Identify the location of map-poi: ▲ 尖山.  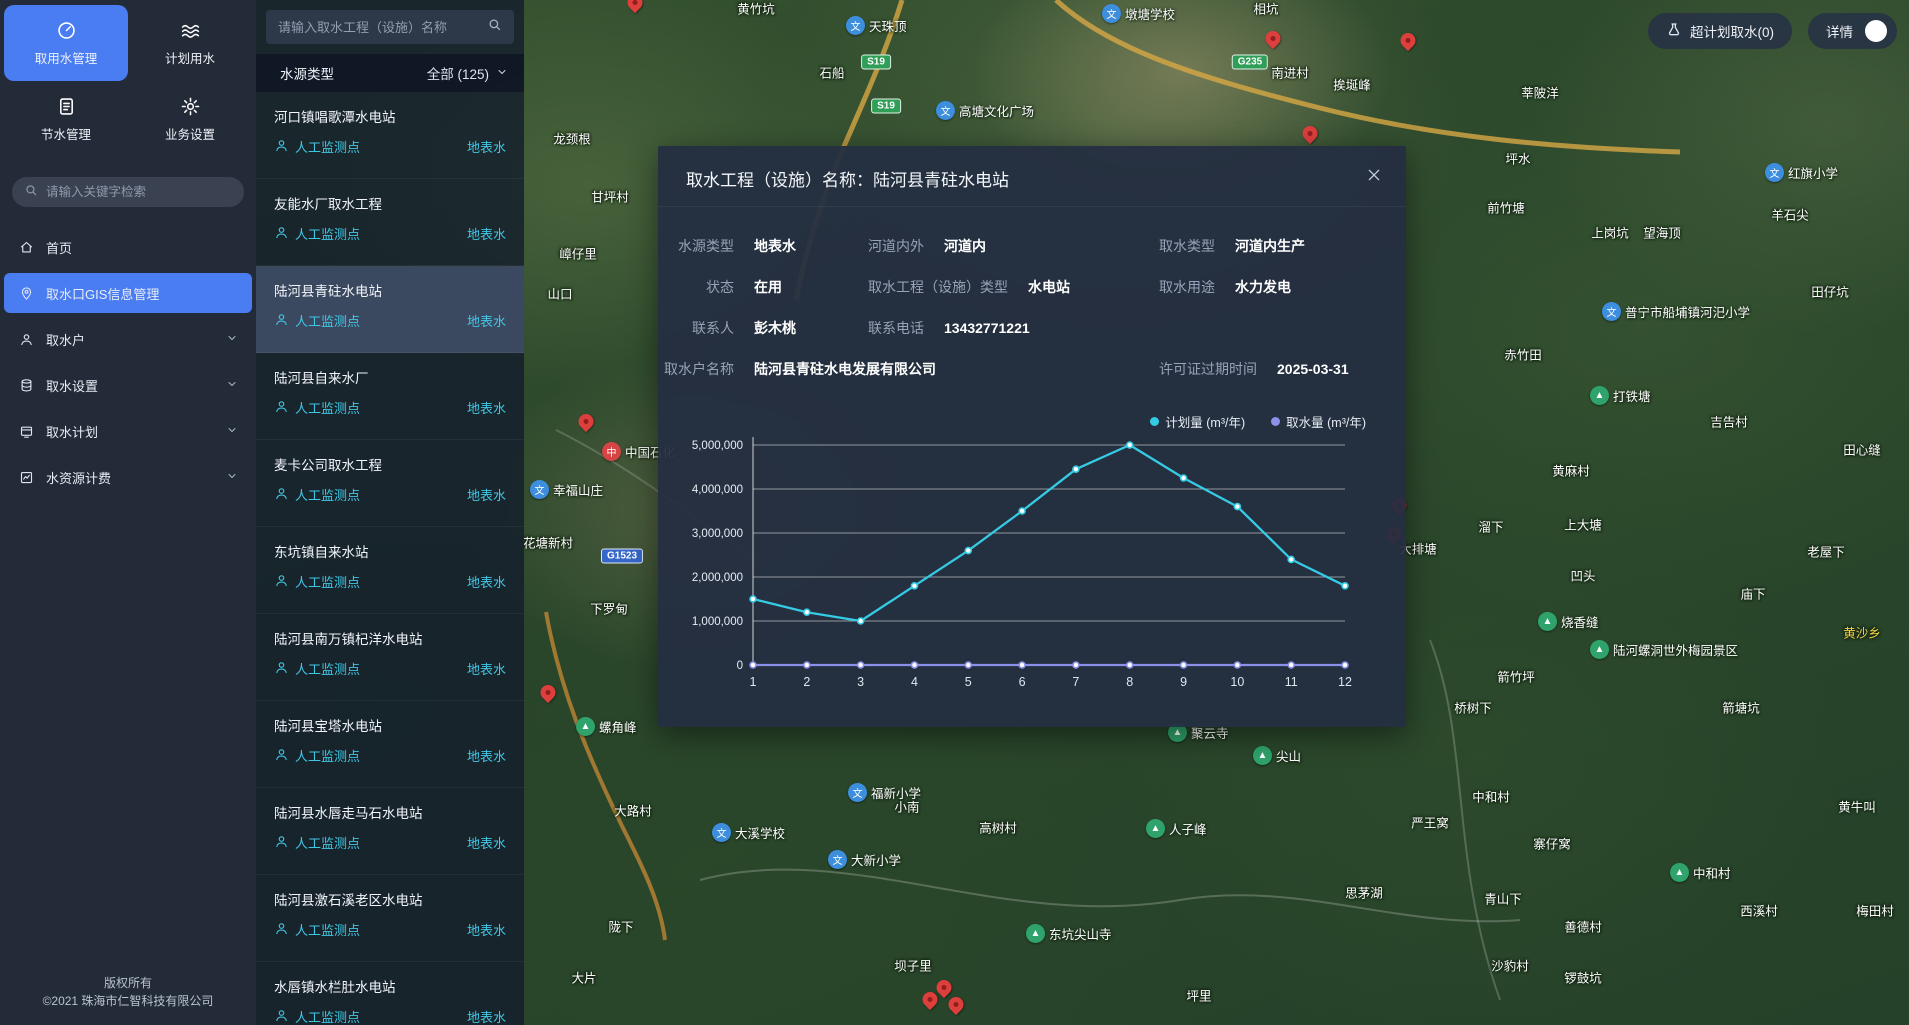
(1277, 755).